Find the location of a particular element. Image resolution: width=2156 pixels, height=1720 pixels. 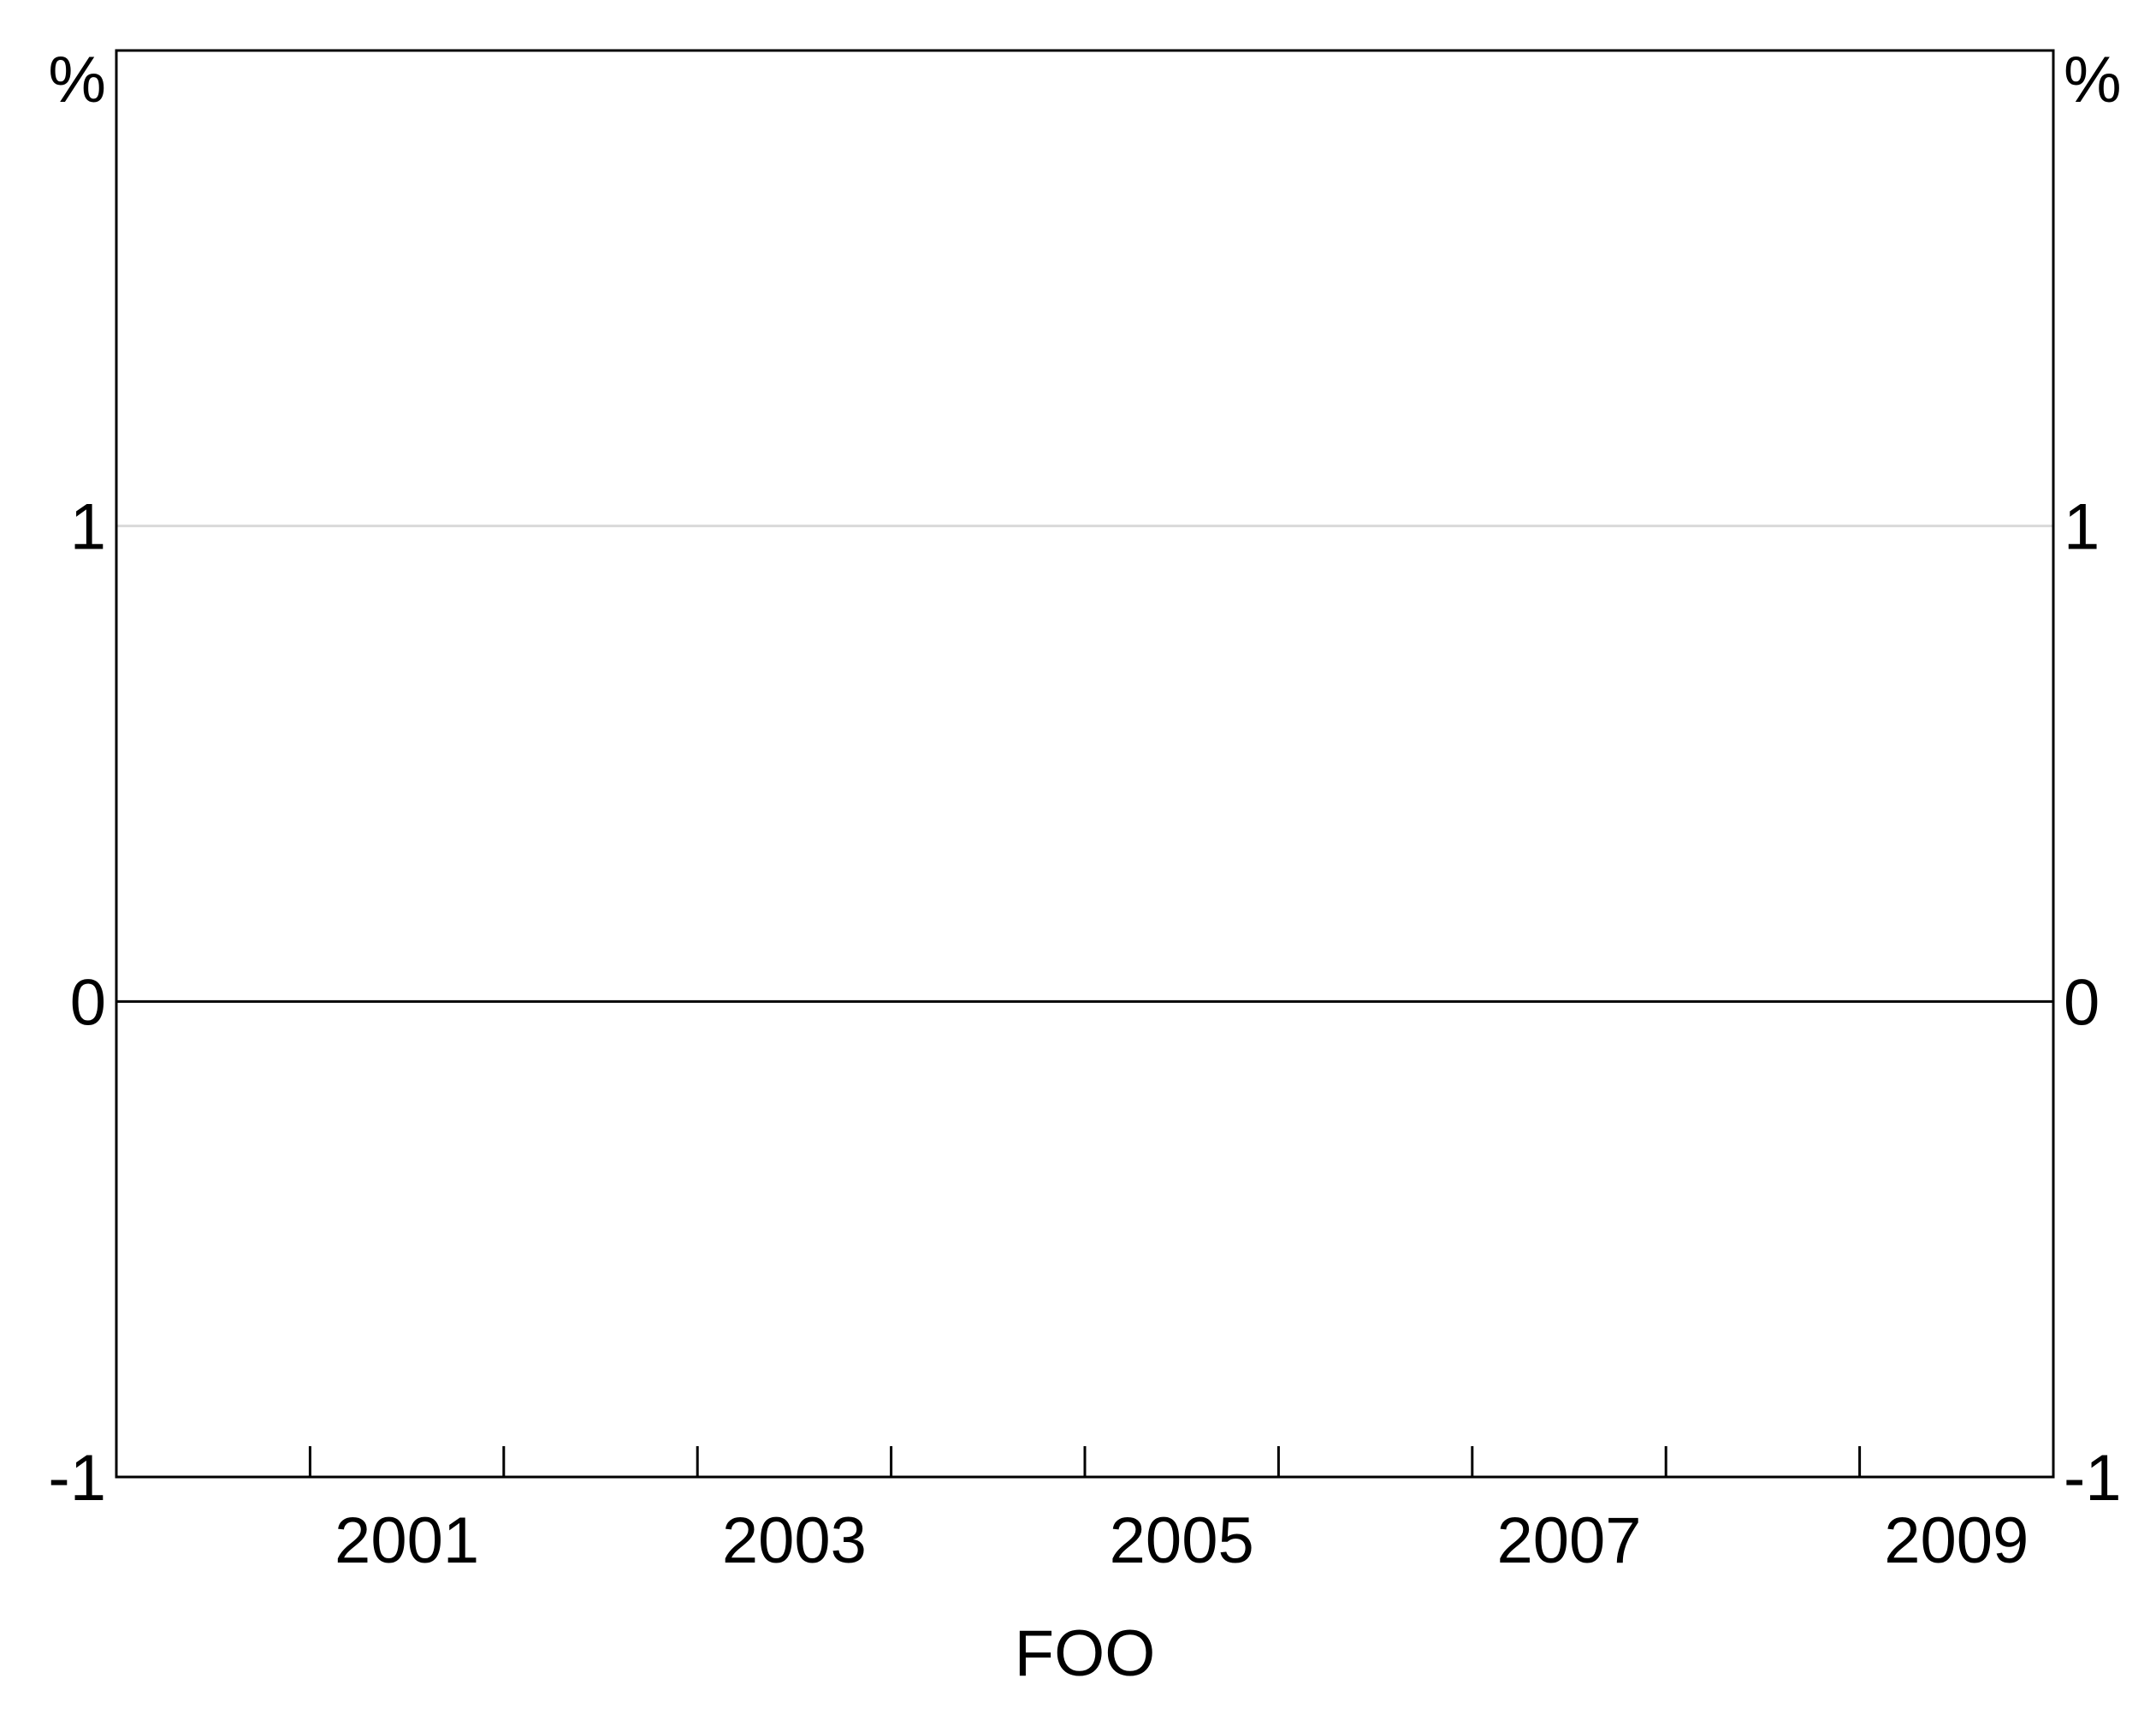

x-tick-label: 2005 is located at coordinates (1182, 1540).